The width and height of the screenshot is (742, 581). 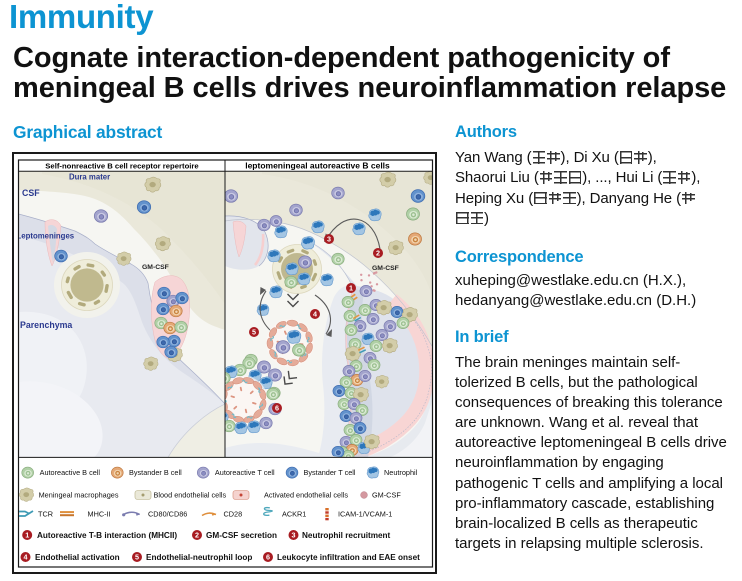 What do you see at coordinates (99, 514) in the screenshot?
I see `svg-text: MHC-II` at bounding box center [99, 514].